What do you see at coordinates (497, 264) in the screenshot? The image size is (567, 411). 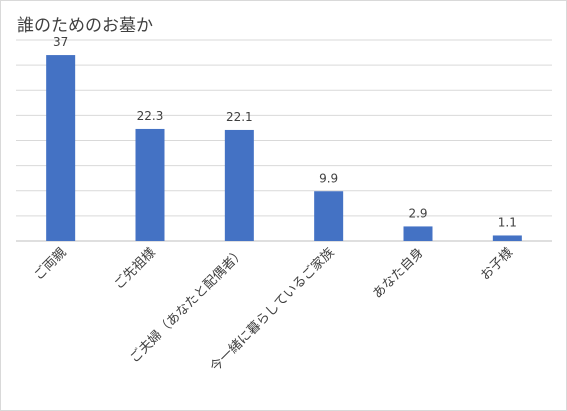 I see `x-tick-label: お子様` at bounding box center [497, 264].